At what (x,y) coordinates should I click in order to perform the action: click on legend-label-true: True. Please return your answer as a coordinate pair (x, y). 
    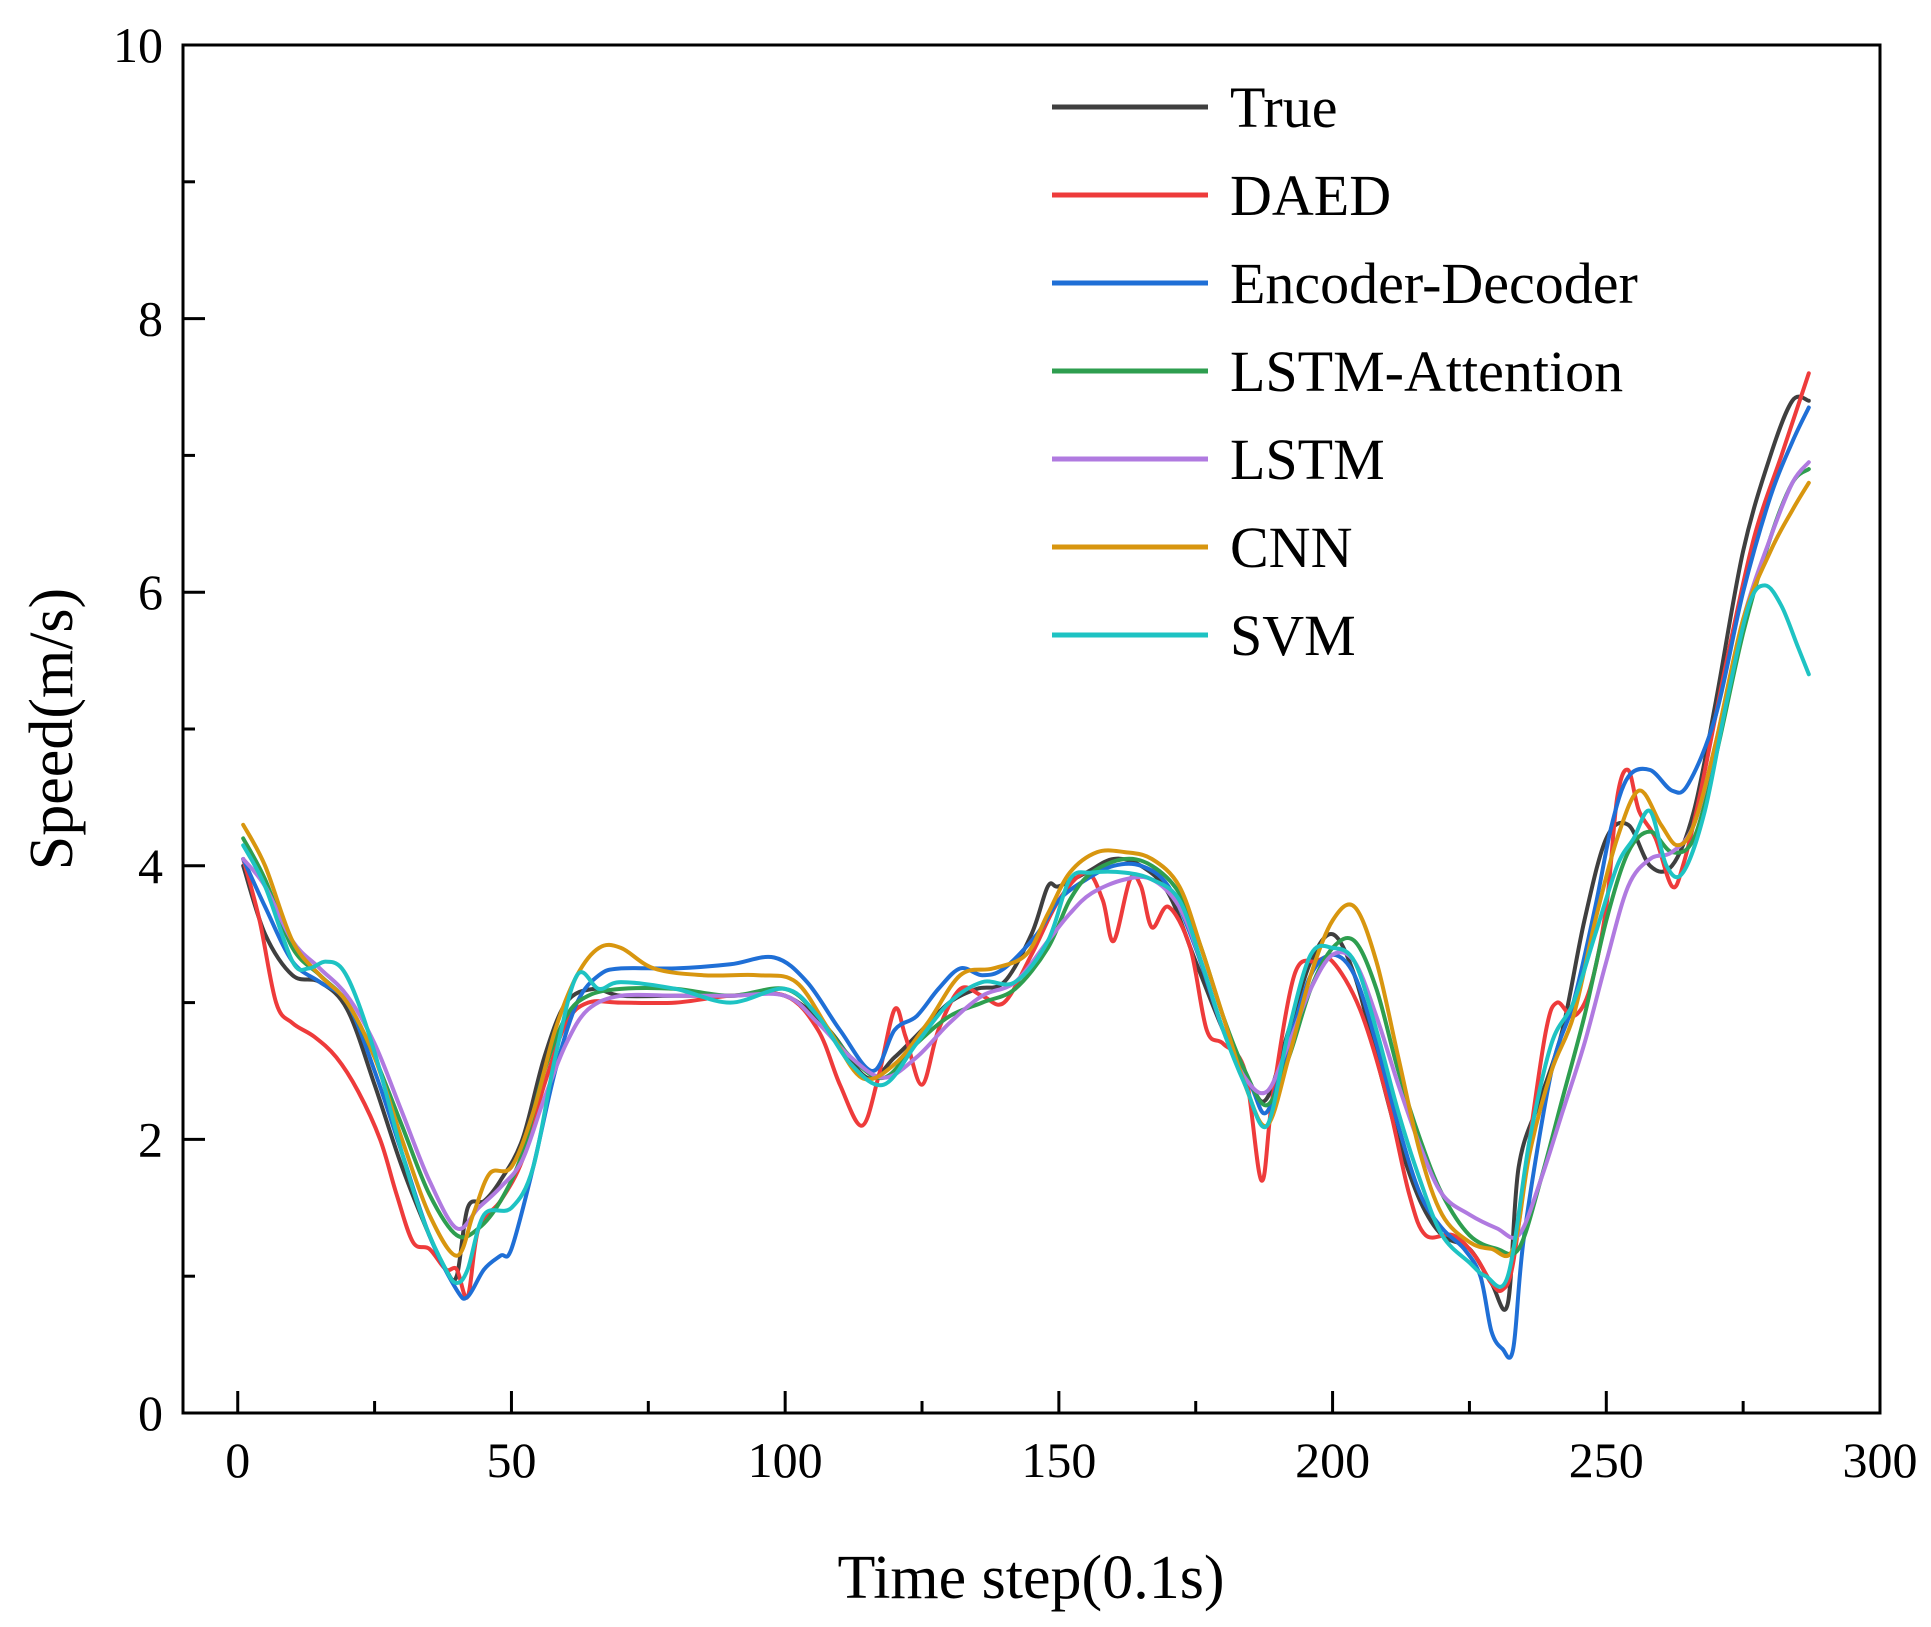
    Looking at the image, I should click on (1283, 107).